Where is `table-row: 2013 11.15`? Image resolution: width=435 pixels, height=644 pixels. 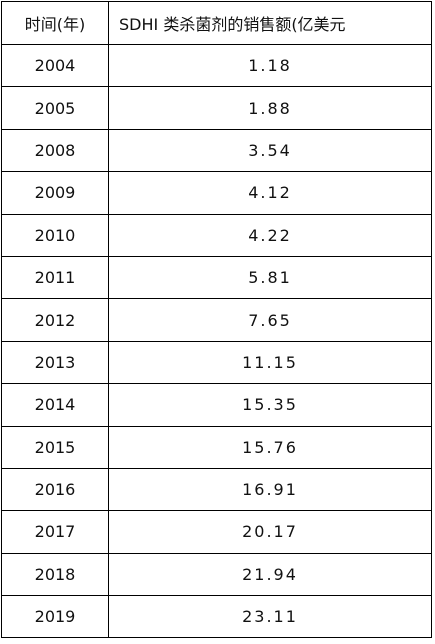 table-row: 2013 11.15 is located at coordinates (216, 362).